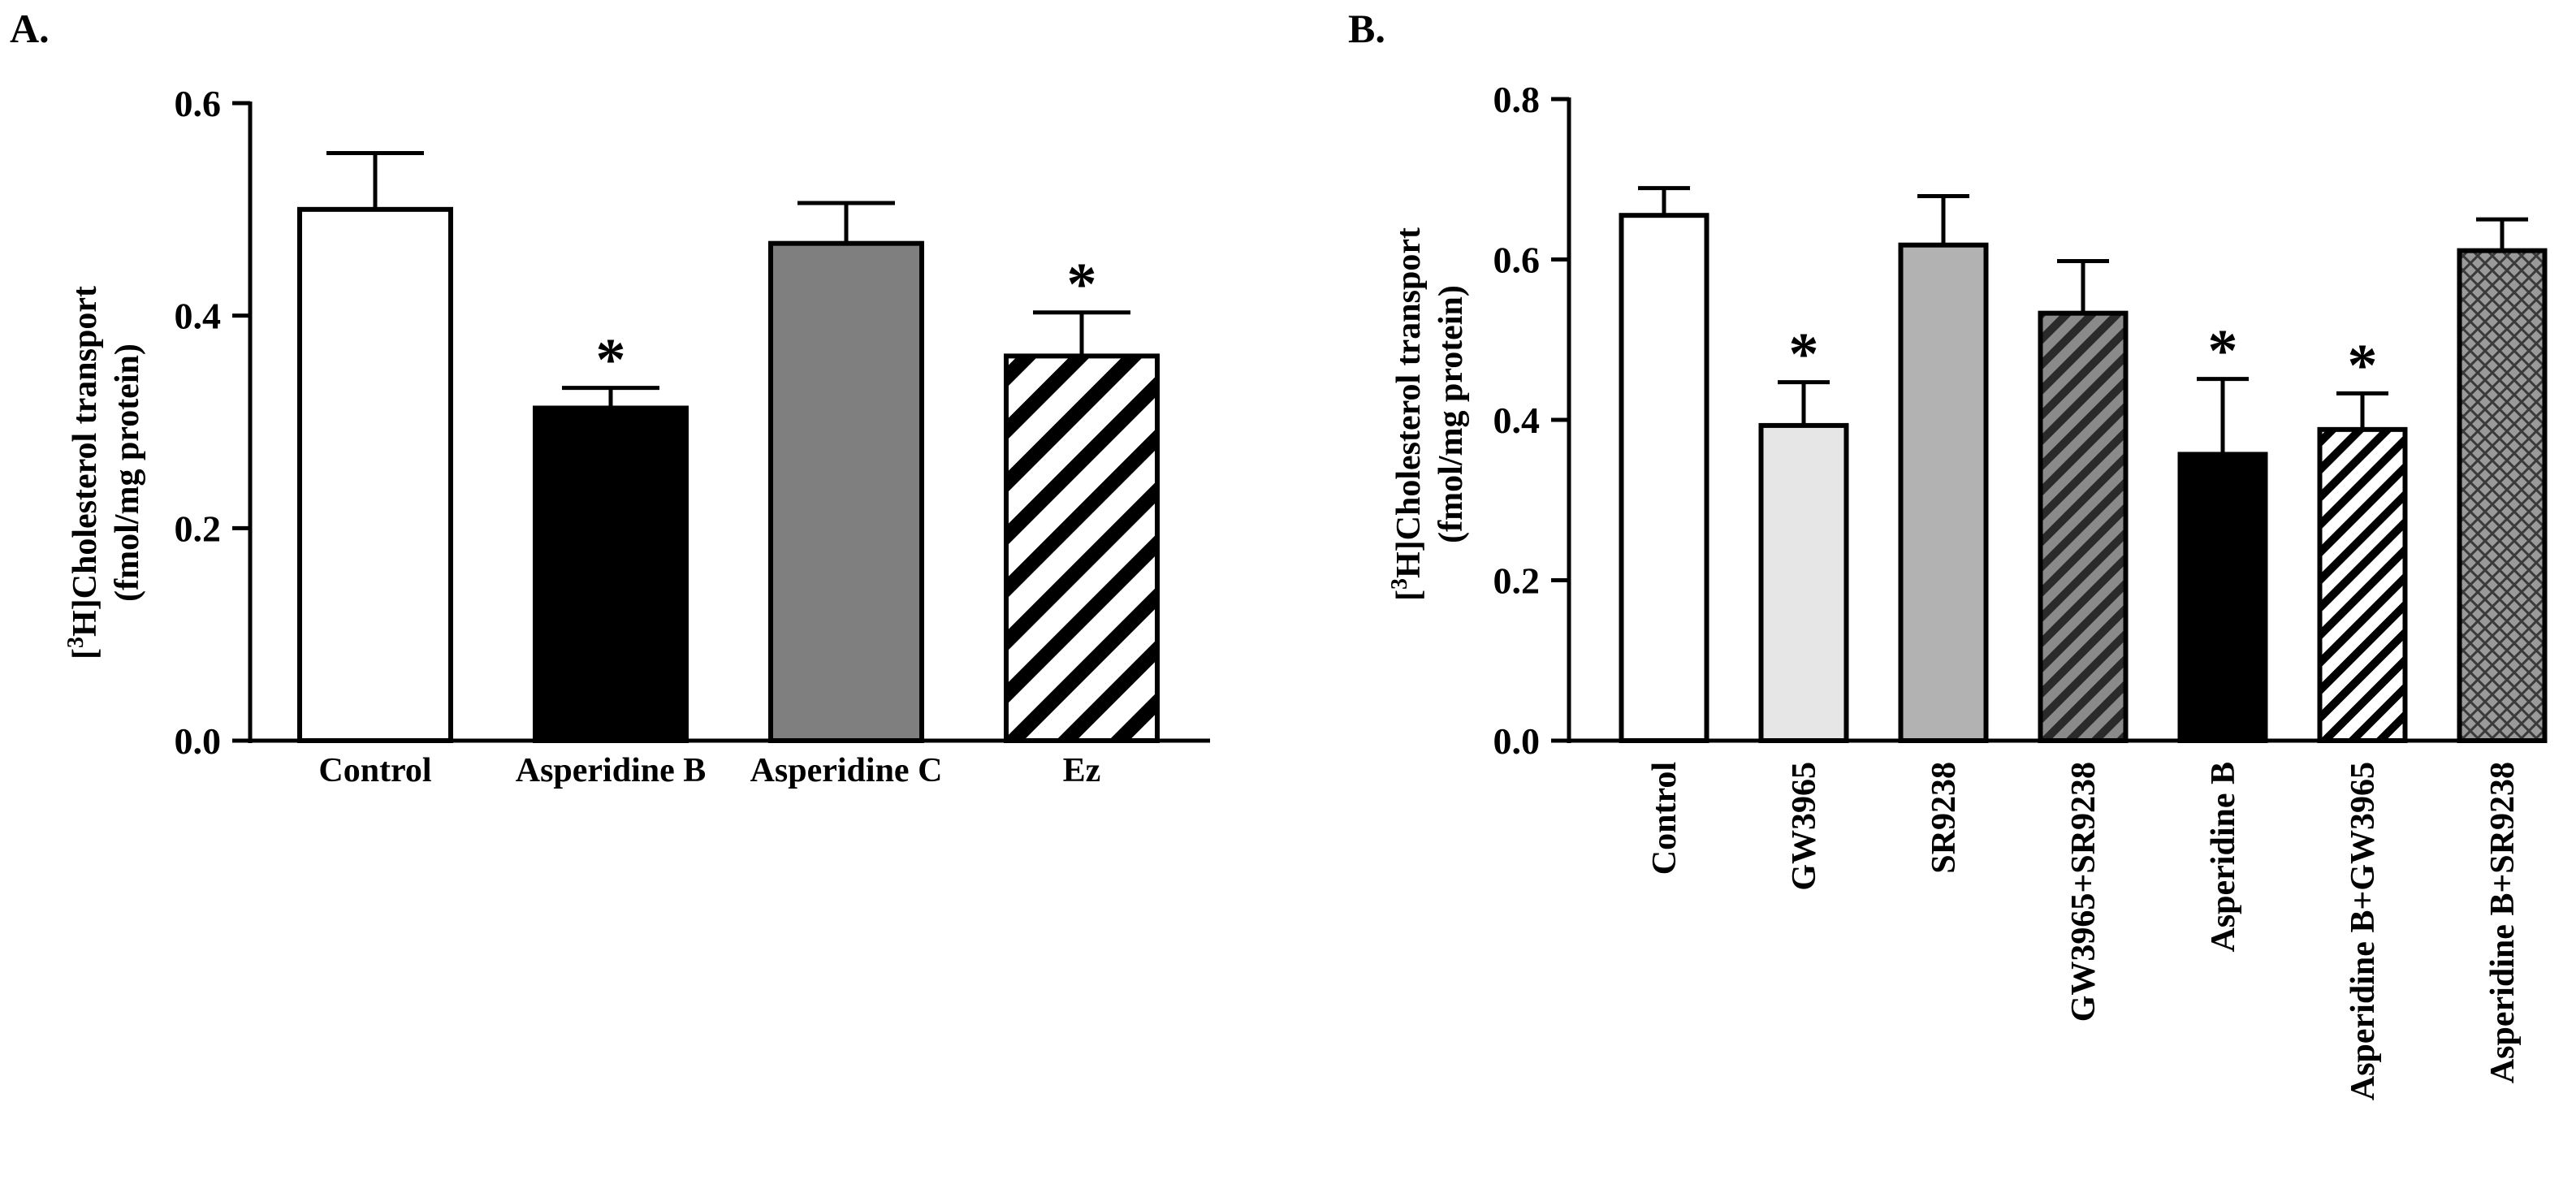 The height and width of the screenshot is (1180, 2576). What do you see at coordinates (846, 491) in the screenshot?
I see `bar-asperidine-c` at bounding box center [846, 491].